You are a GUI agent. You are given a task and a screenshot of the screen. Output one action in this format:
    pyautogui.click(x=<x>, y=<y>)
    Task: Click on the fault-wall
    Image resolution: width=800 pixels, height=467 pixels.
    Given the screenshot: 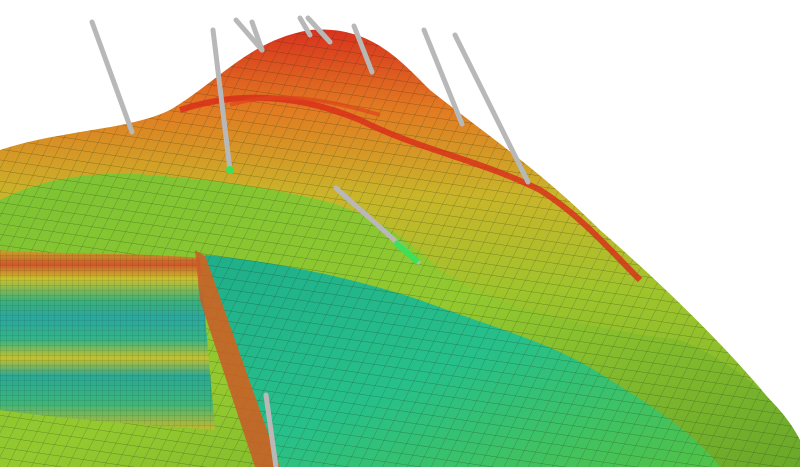 What is the action you would take?
    pyautogui.click(x=237, y=358)
    